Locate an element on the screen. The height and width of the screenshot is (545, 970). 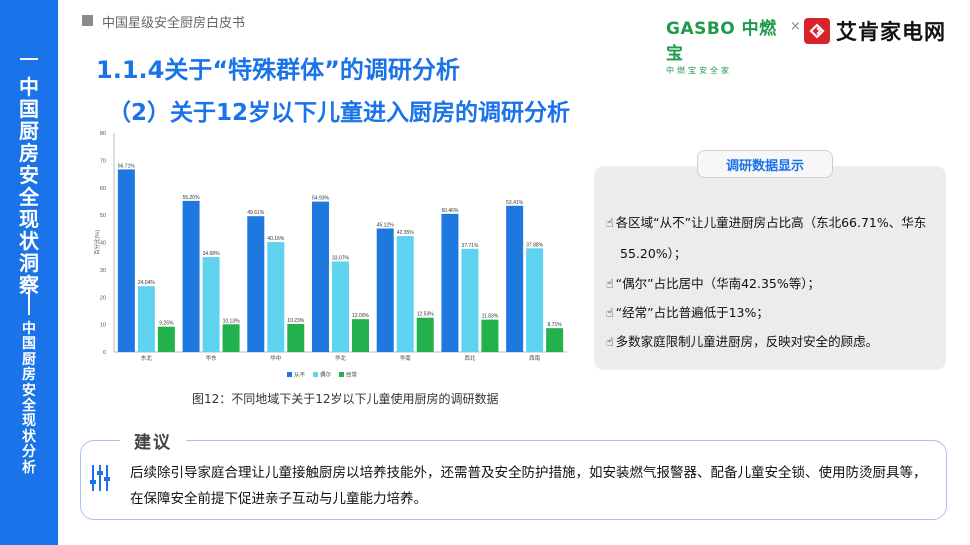
y-axis-label: 百分比(%) is located at coordinates (97, 242).